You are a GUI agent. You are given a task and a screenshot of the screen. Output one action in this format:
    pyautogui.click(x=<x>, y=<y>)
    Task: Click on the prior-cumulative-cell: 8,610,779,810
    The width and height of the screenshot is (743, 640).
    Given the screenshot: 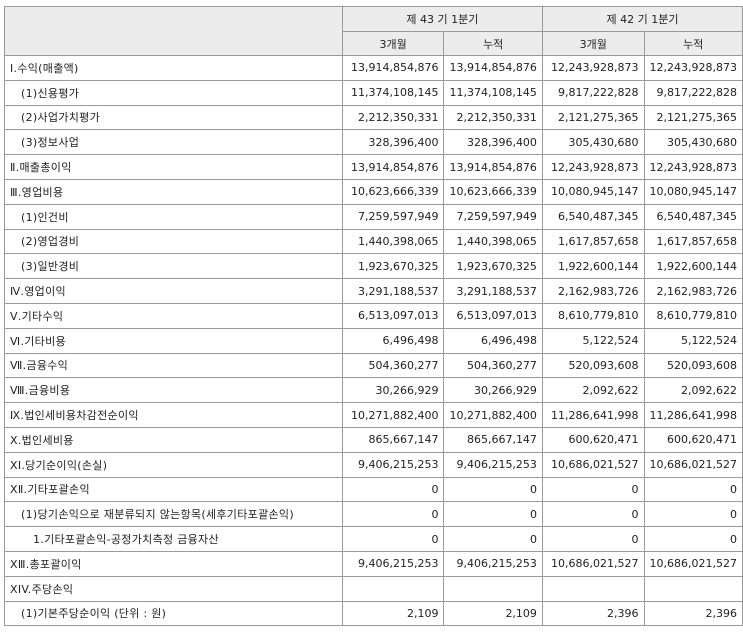 What is the action you would take?
    pyautogui.click(x=693, y=315)
    